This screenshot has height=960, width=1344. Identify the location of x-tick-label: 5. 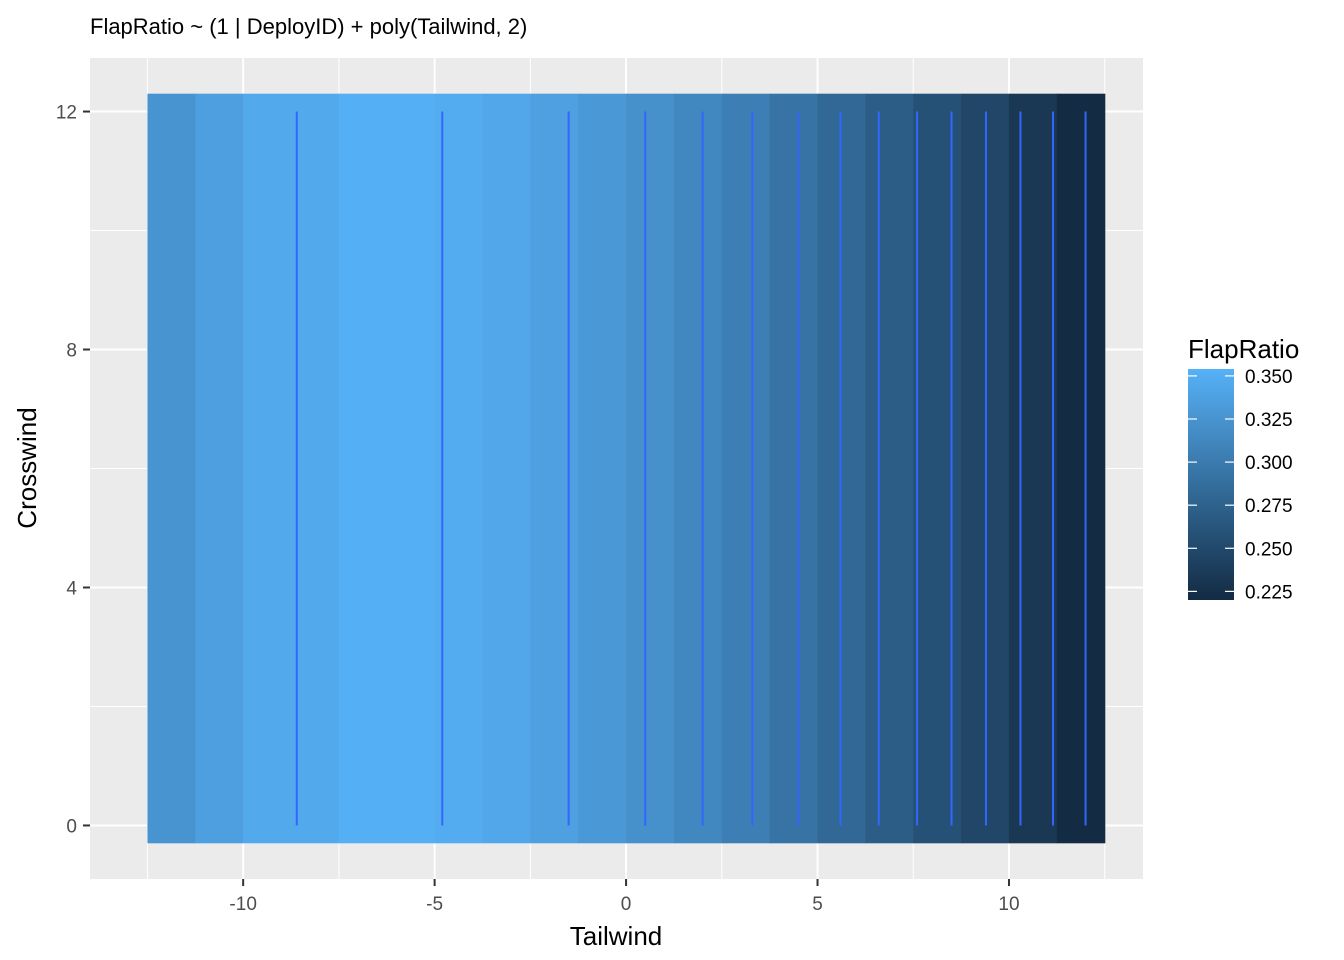
(817, 904).